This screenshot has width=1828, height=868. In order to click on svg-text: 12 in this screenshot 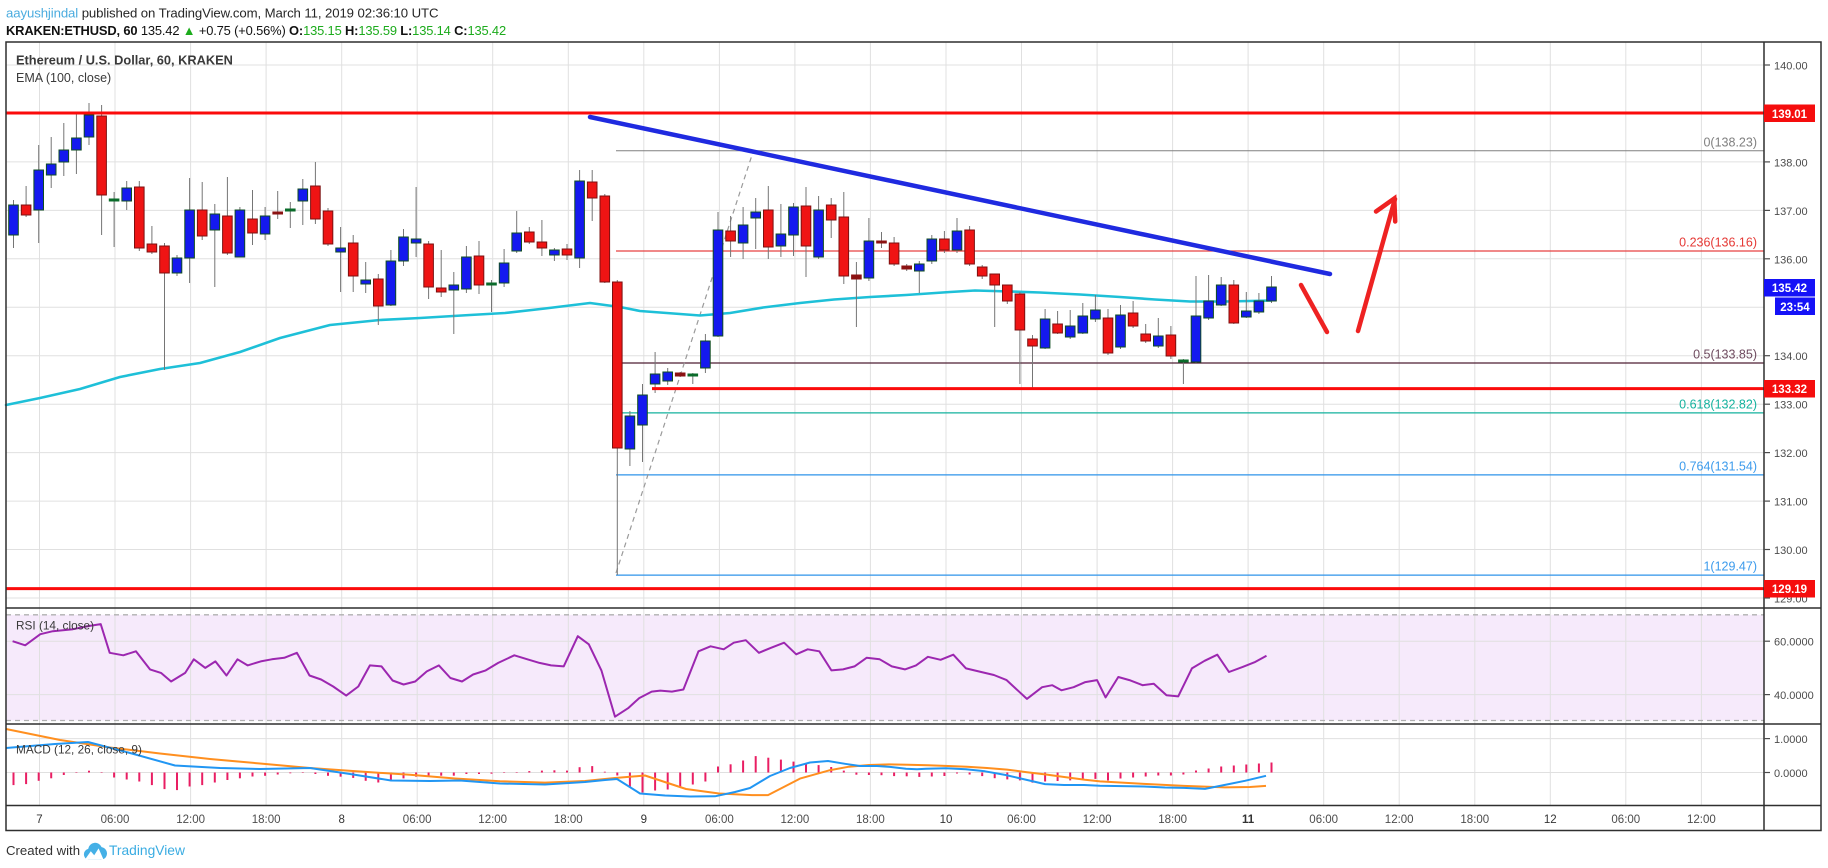, I will do `click(1550, 820)`.